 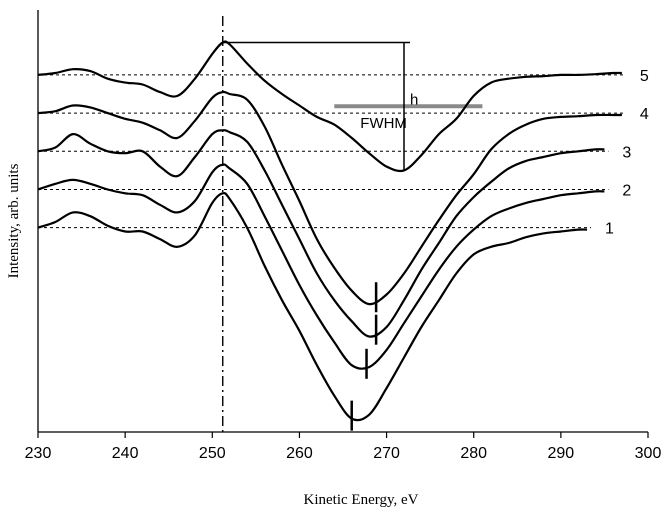 I want to click on curve-label-5: 5, so click(x=644, y=76).